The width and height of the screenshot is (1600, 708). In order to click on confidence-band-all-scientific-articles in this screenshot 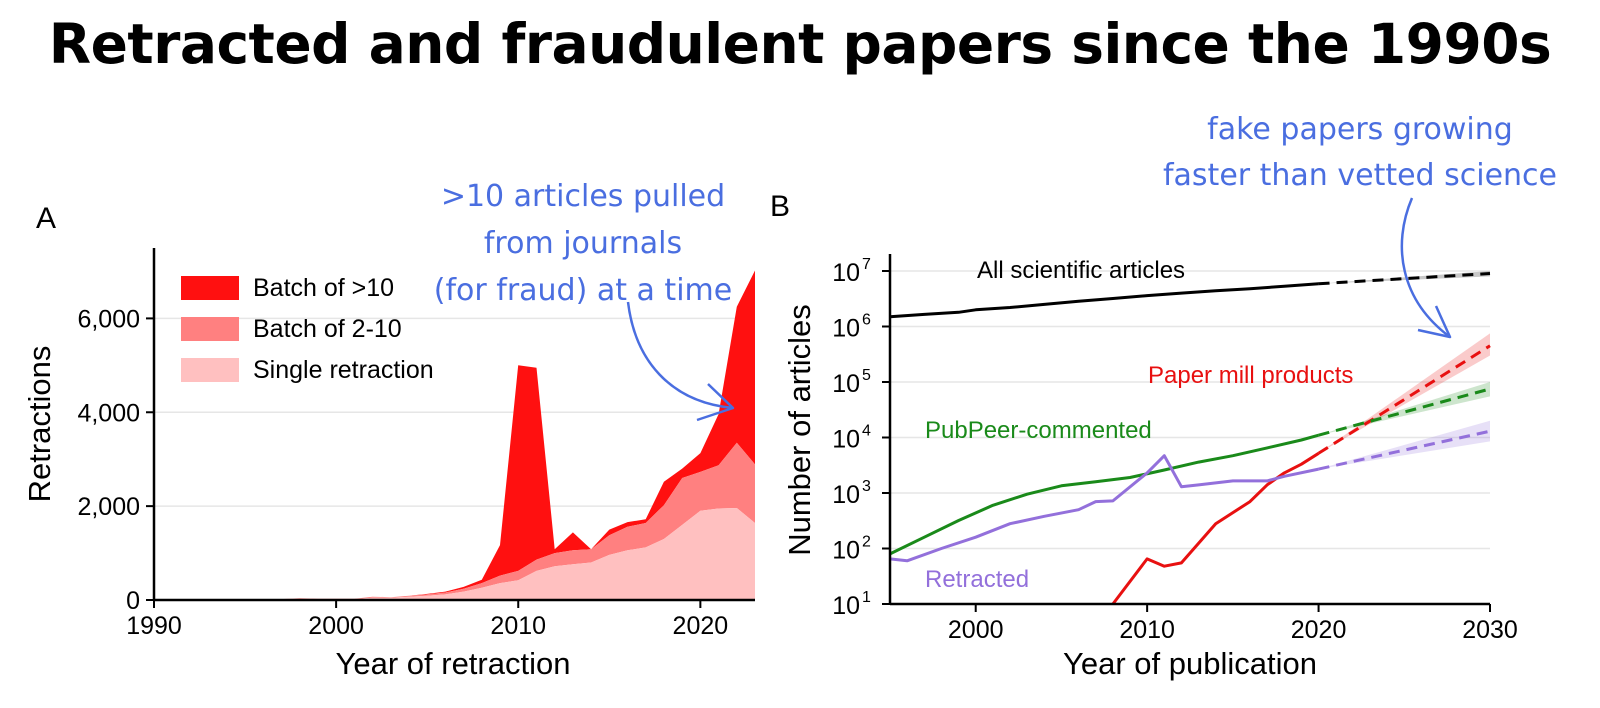, I will do `click(1404, 277)`.